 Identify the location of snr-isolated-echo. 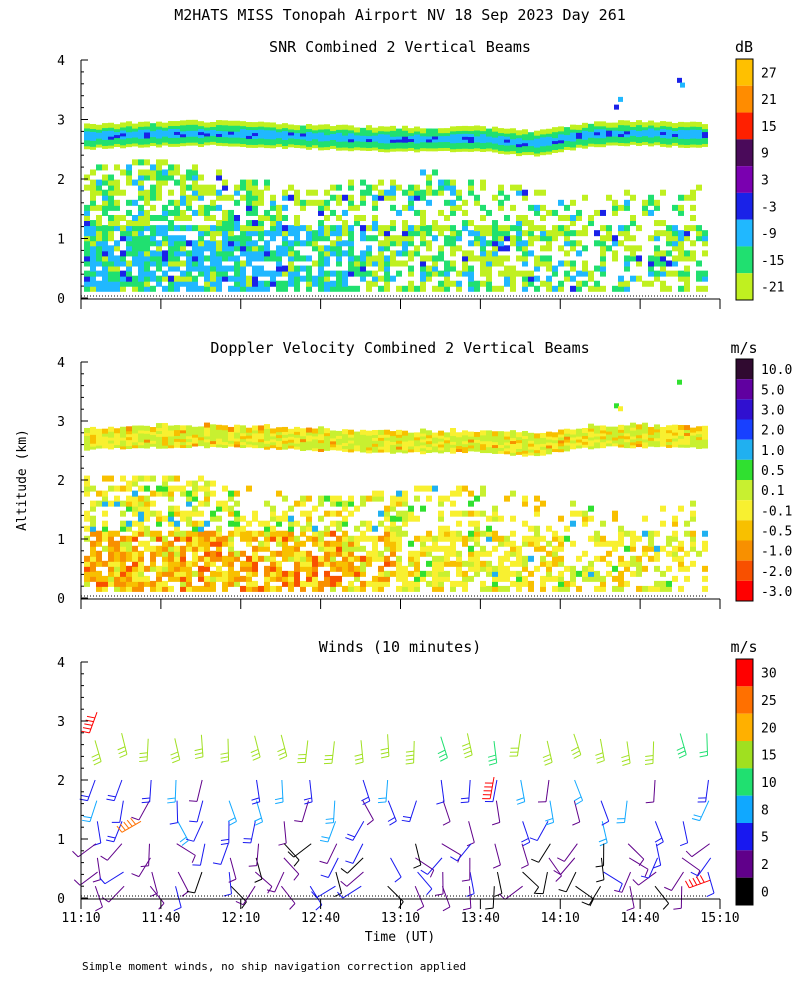
(679, 80).